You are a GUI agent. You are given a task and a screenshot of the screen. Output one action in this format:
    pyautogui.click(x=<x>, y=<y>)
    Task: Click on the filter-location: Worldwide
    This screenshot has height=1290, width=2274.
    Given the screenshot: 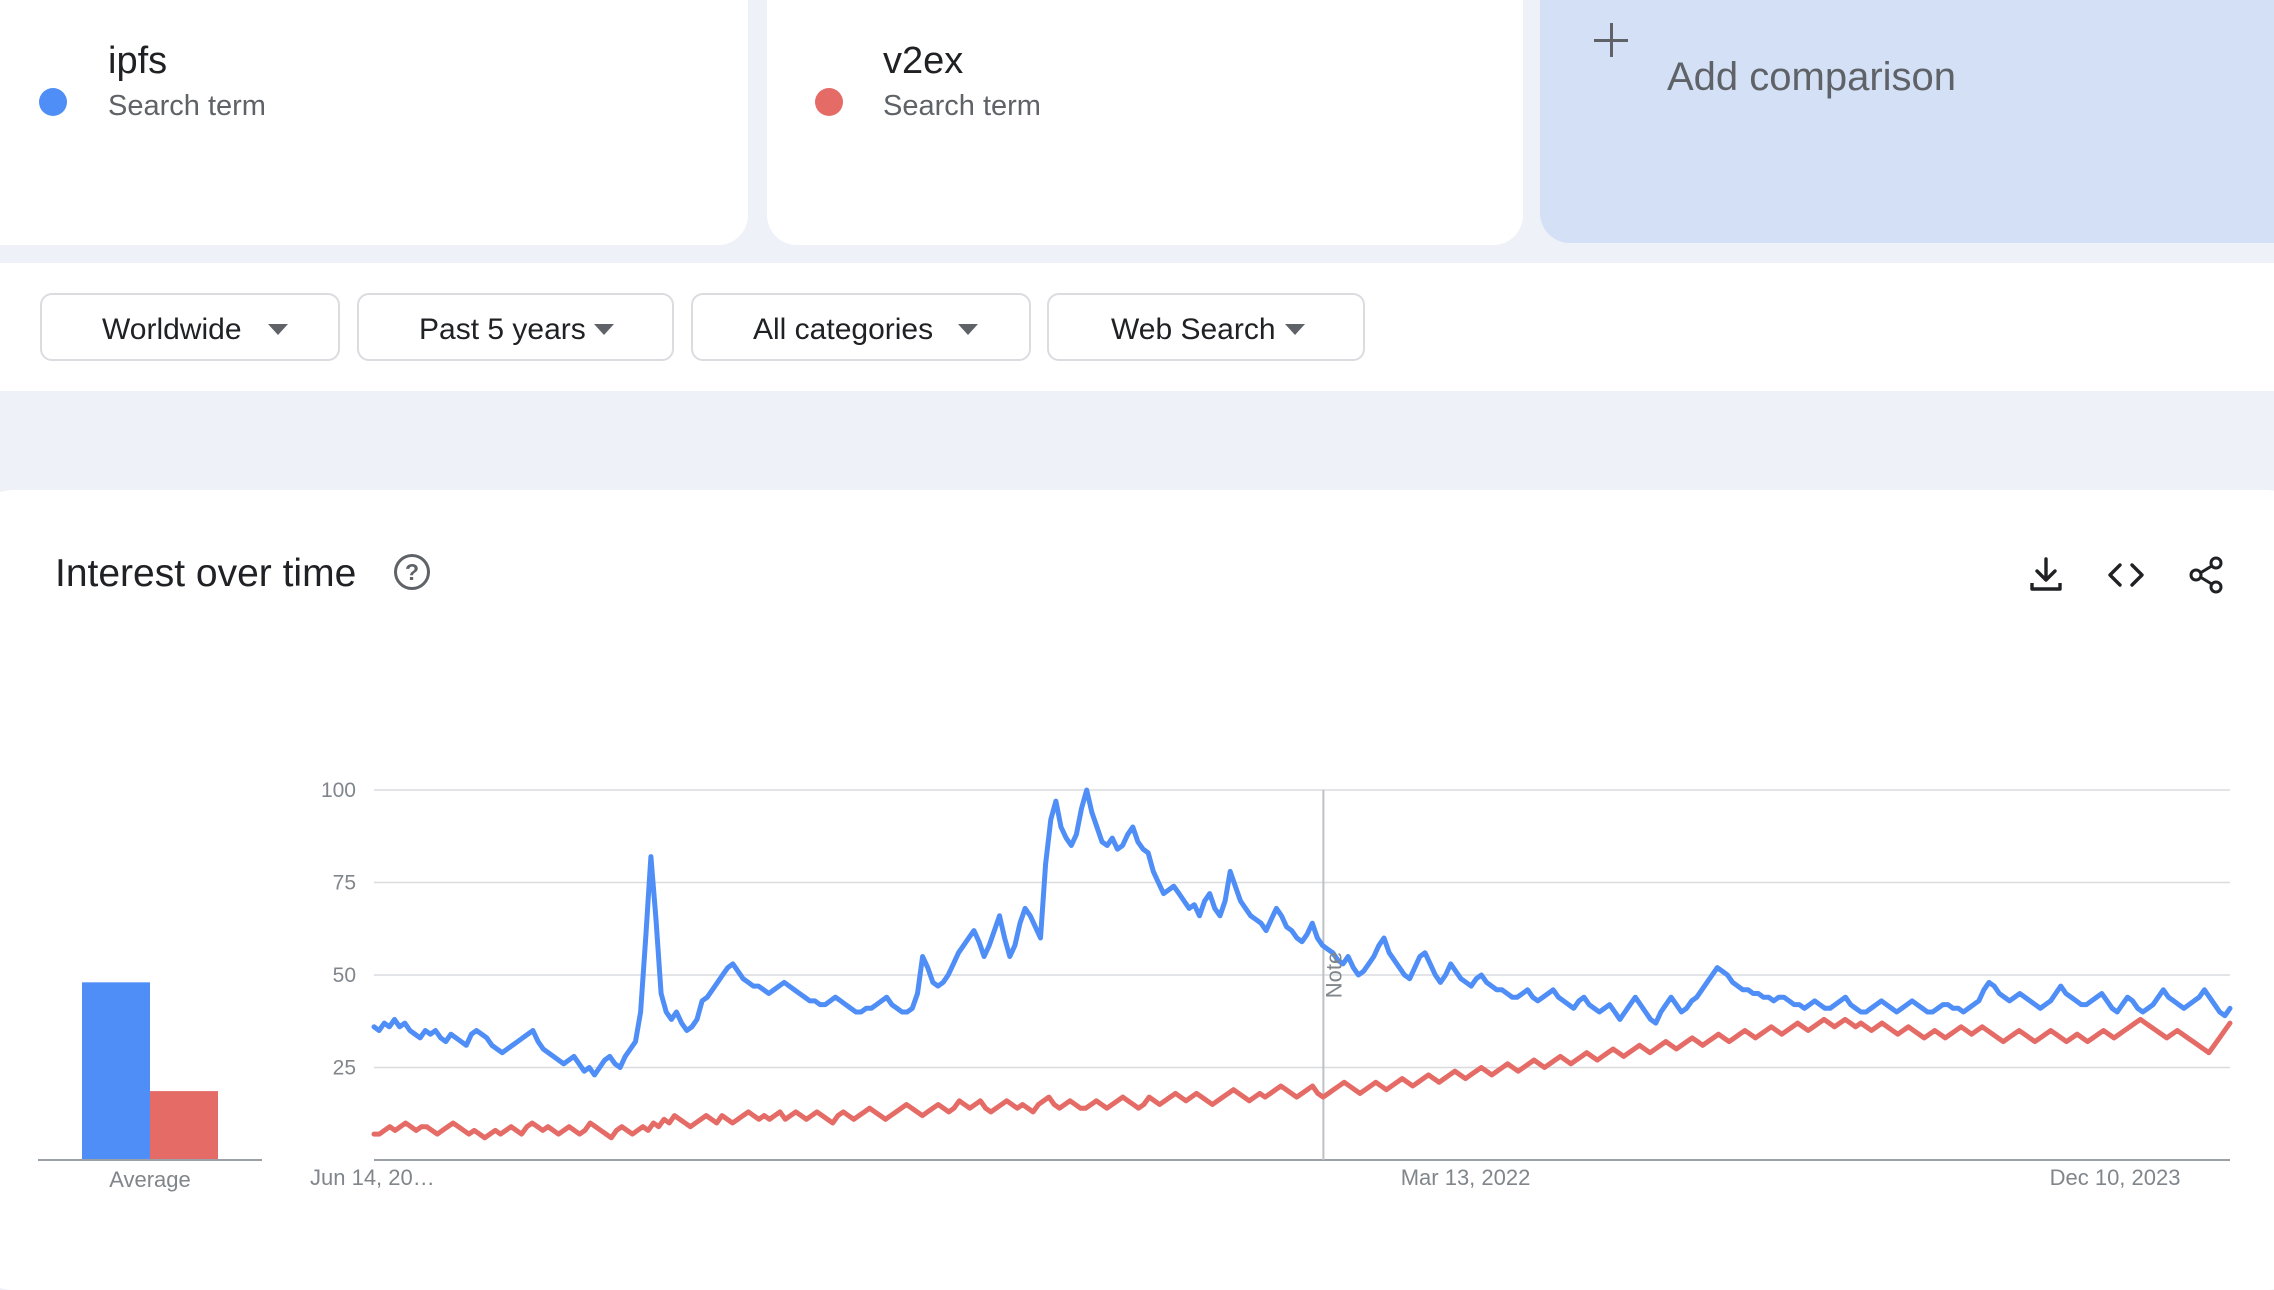 What is the action you would take?
    pyautogui.click(x=190, y=327)
    